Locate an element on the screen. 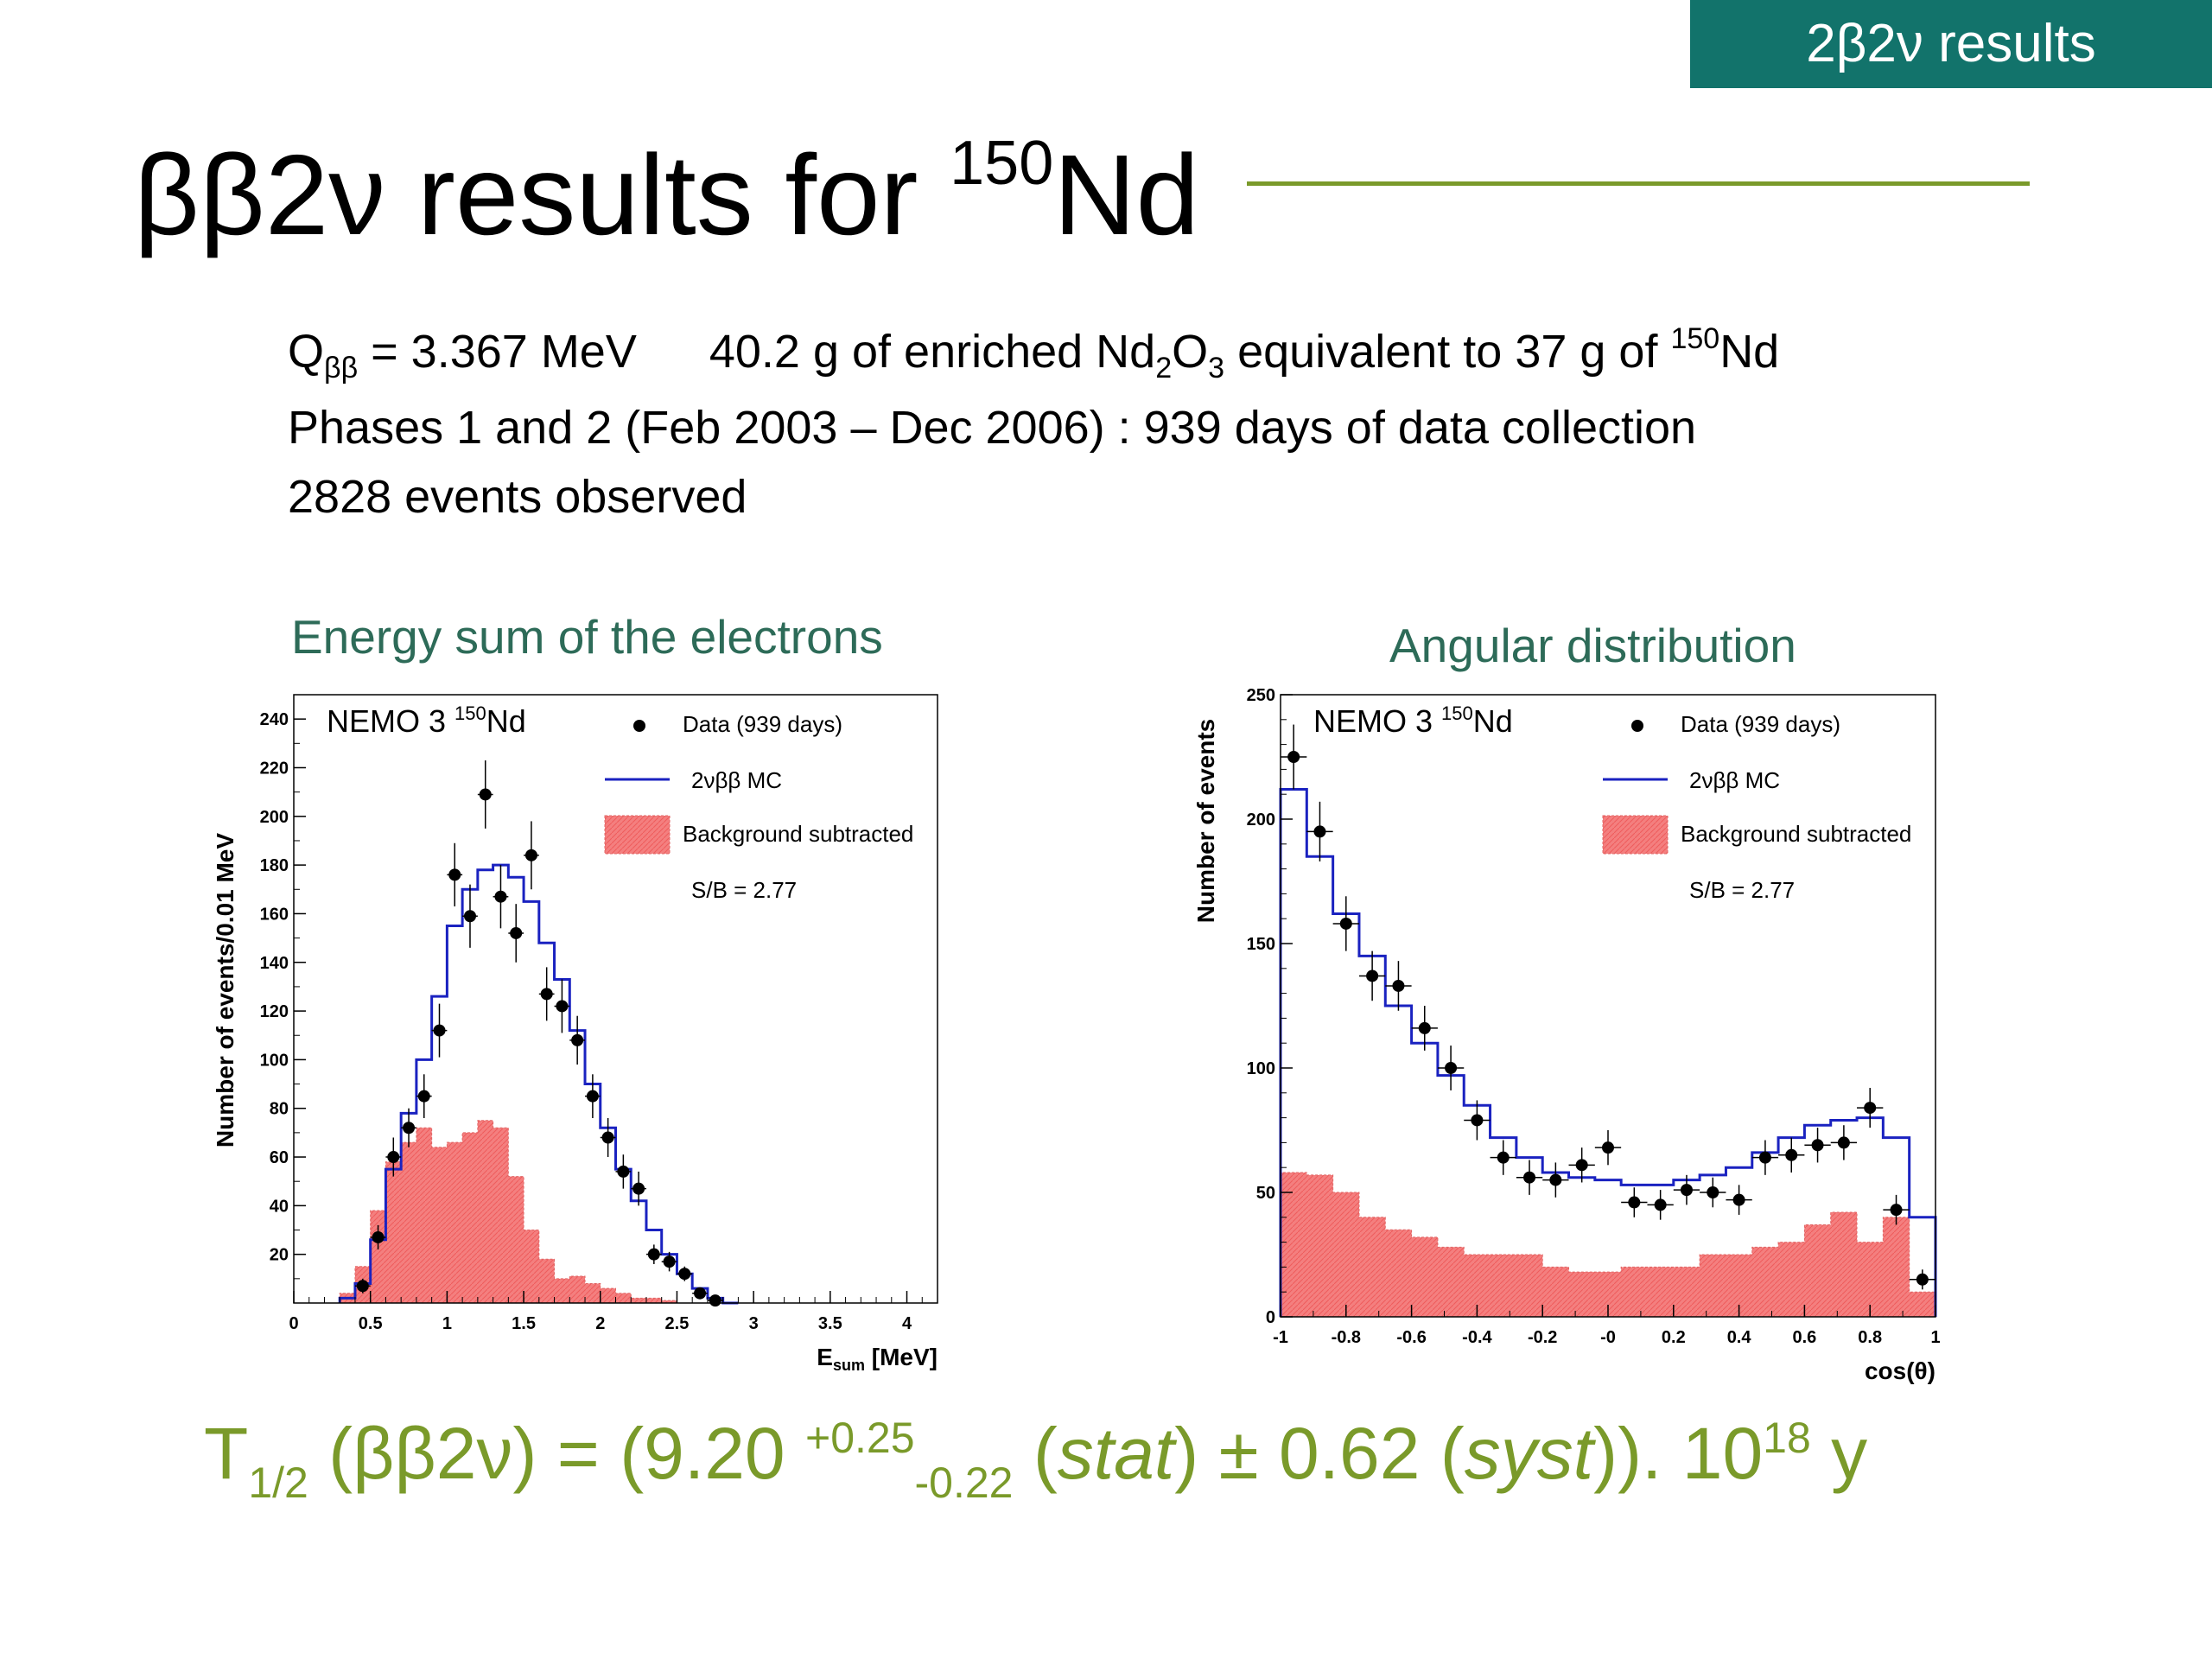  y-tick-label: 140 is located at coordinates (274, 963).